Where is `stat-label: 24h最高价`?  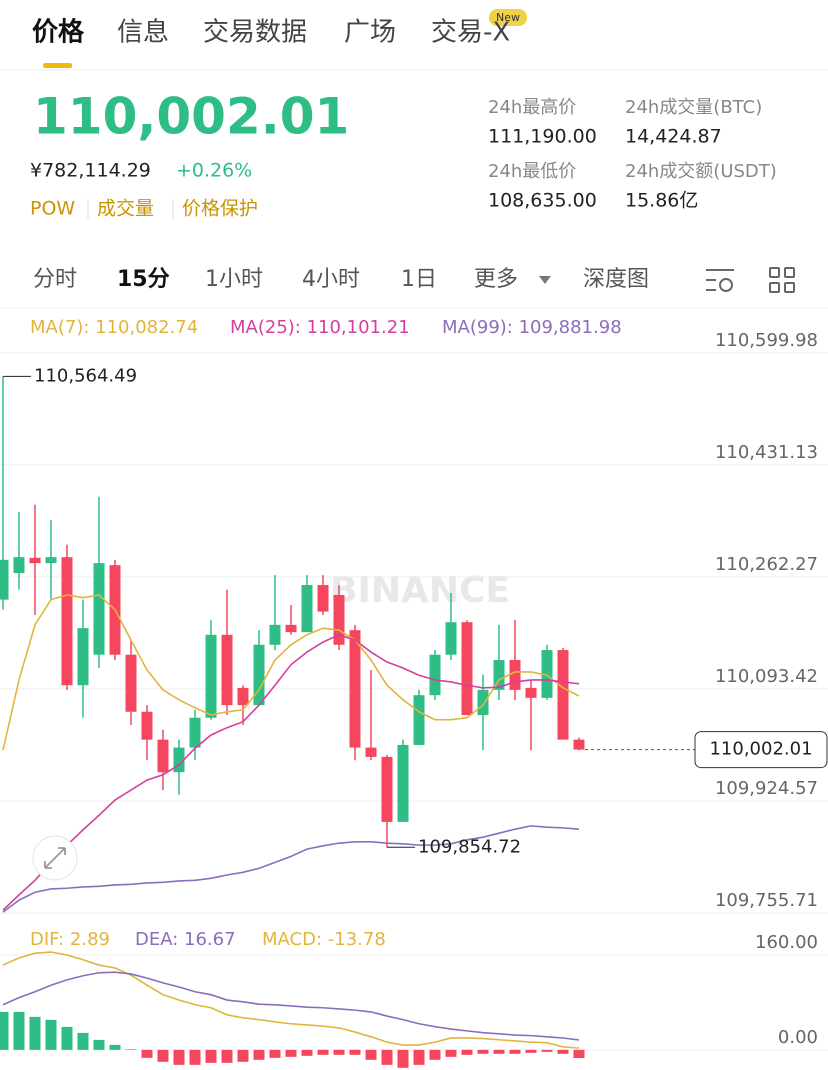 stat-label: 24h最高价 is located at coordinates (532, 107).